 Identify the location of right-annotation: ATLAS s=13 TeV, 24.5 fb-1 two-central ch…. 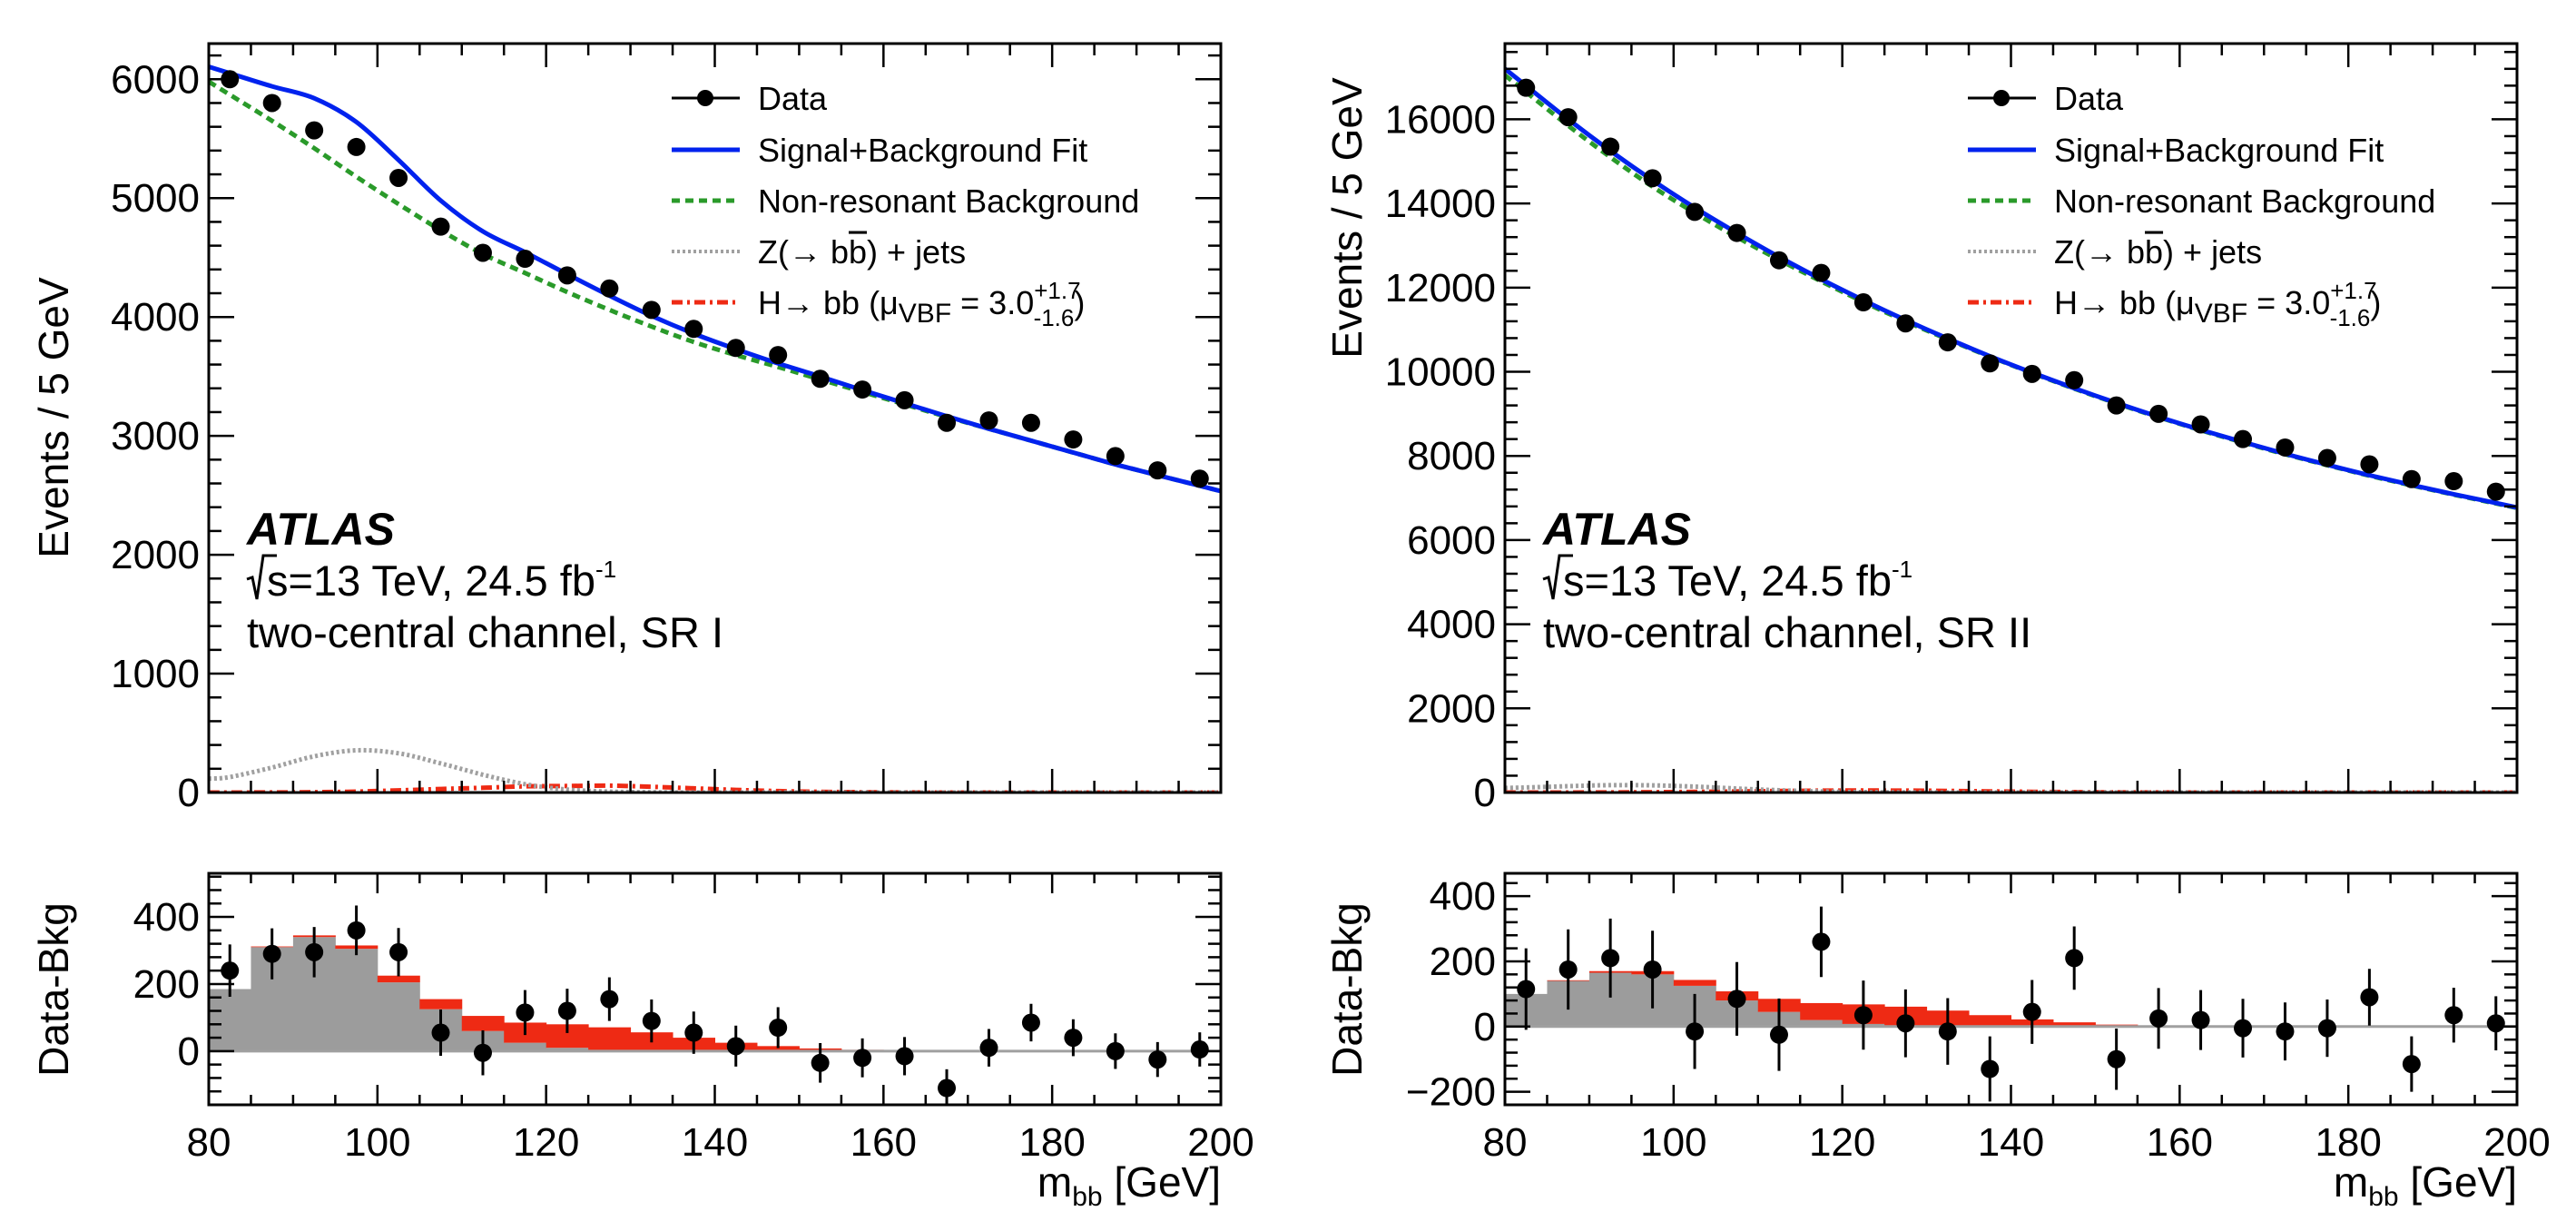
(1786, 580).